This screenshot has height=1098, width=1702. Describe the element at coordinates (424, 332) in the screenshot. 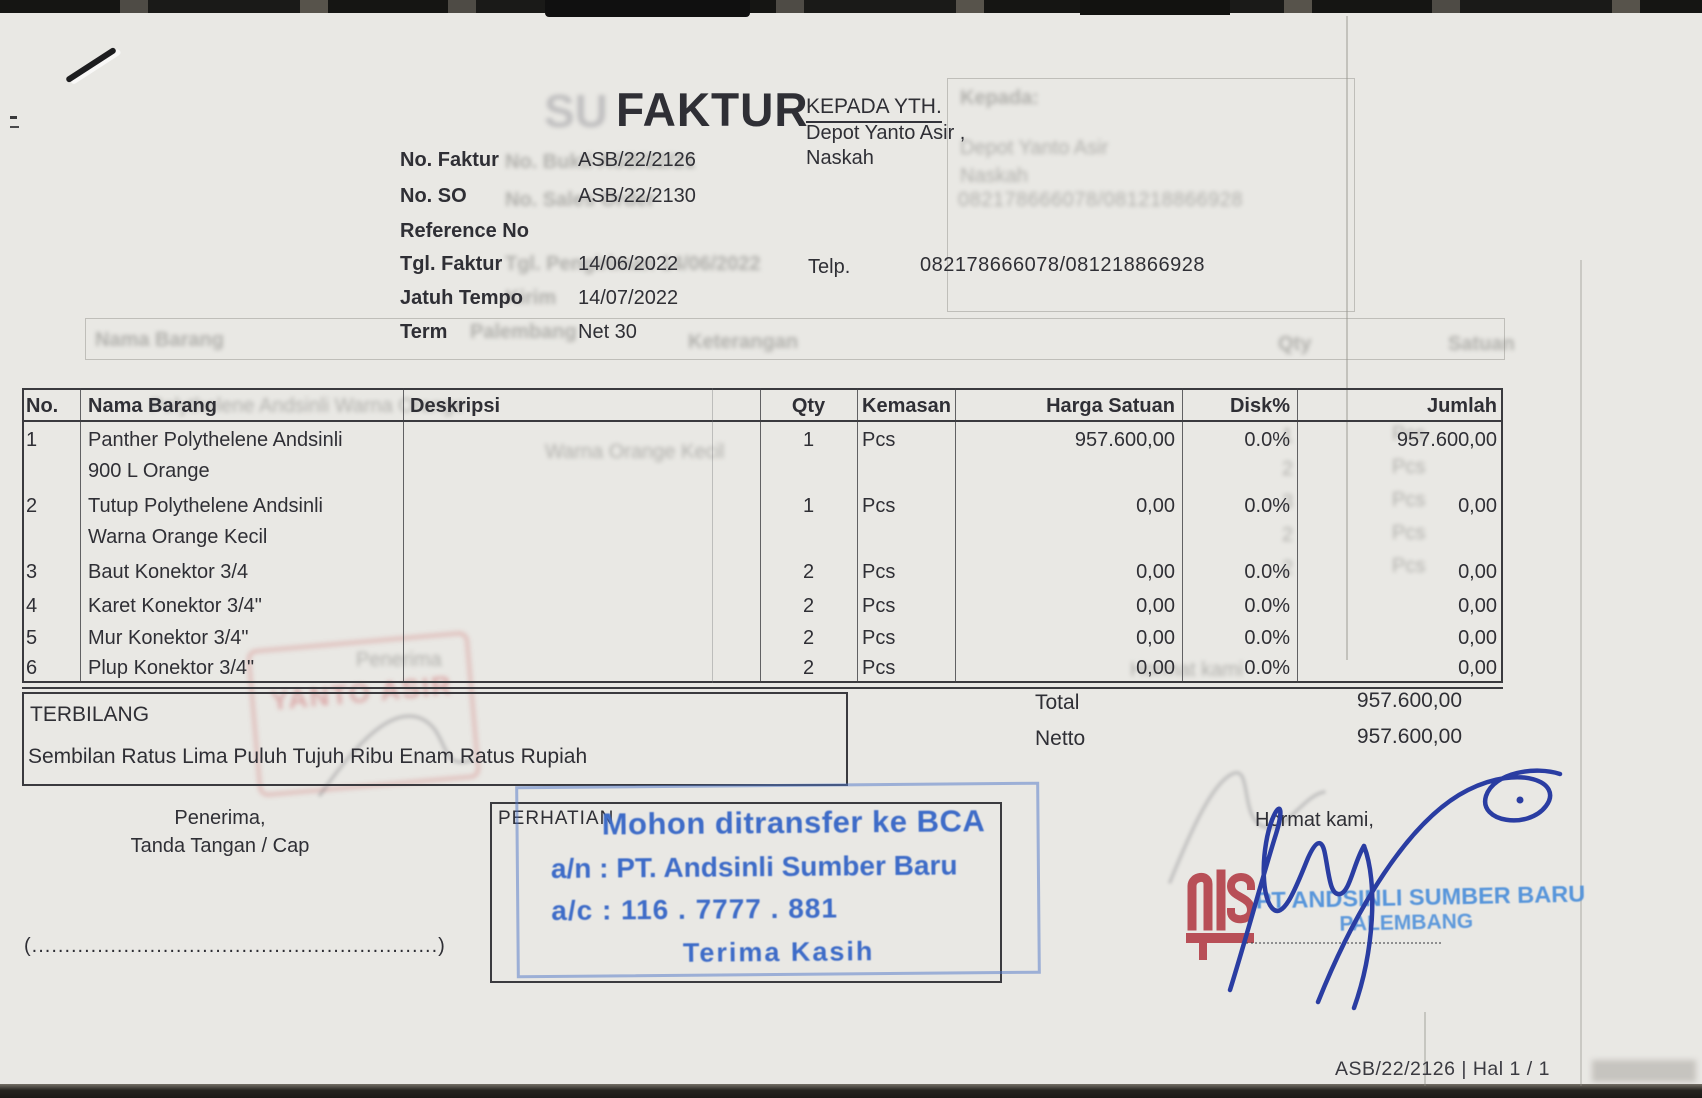

I see `meta-label-term: Term` at that location.